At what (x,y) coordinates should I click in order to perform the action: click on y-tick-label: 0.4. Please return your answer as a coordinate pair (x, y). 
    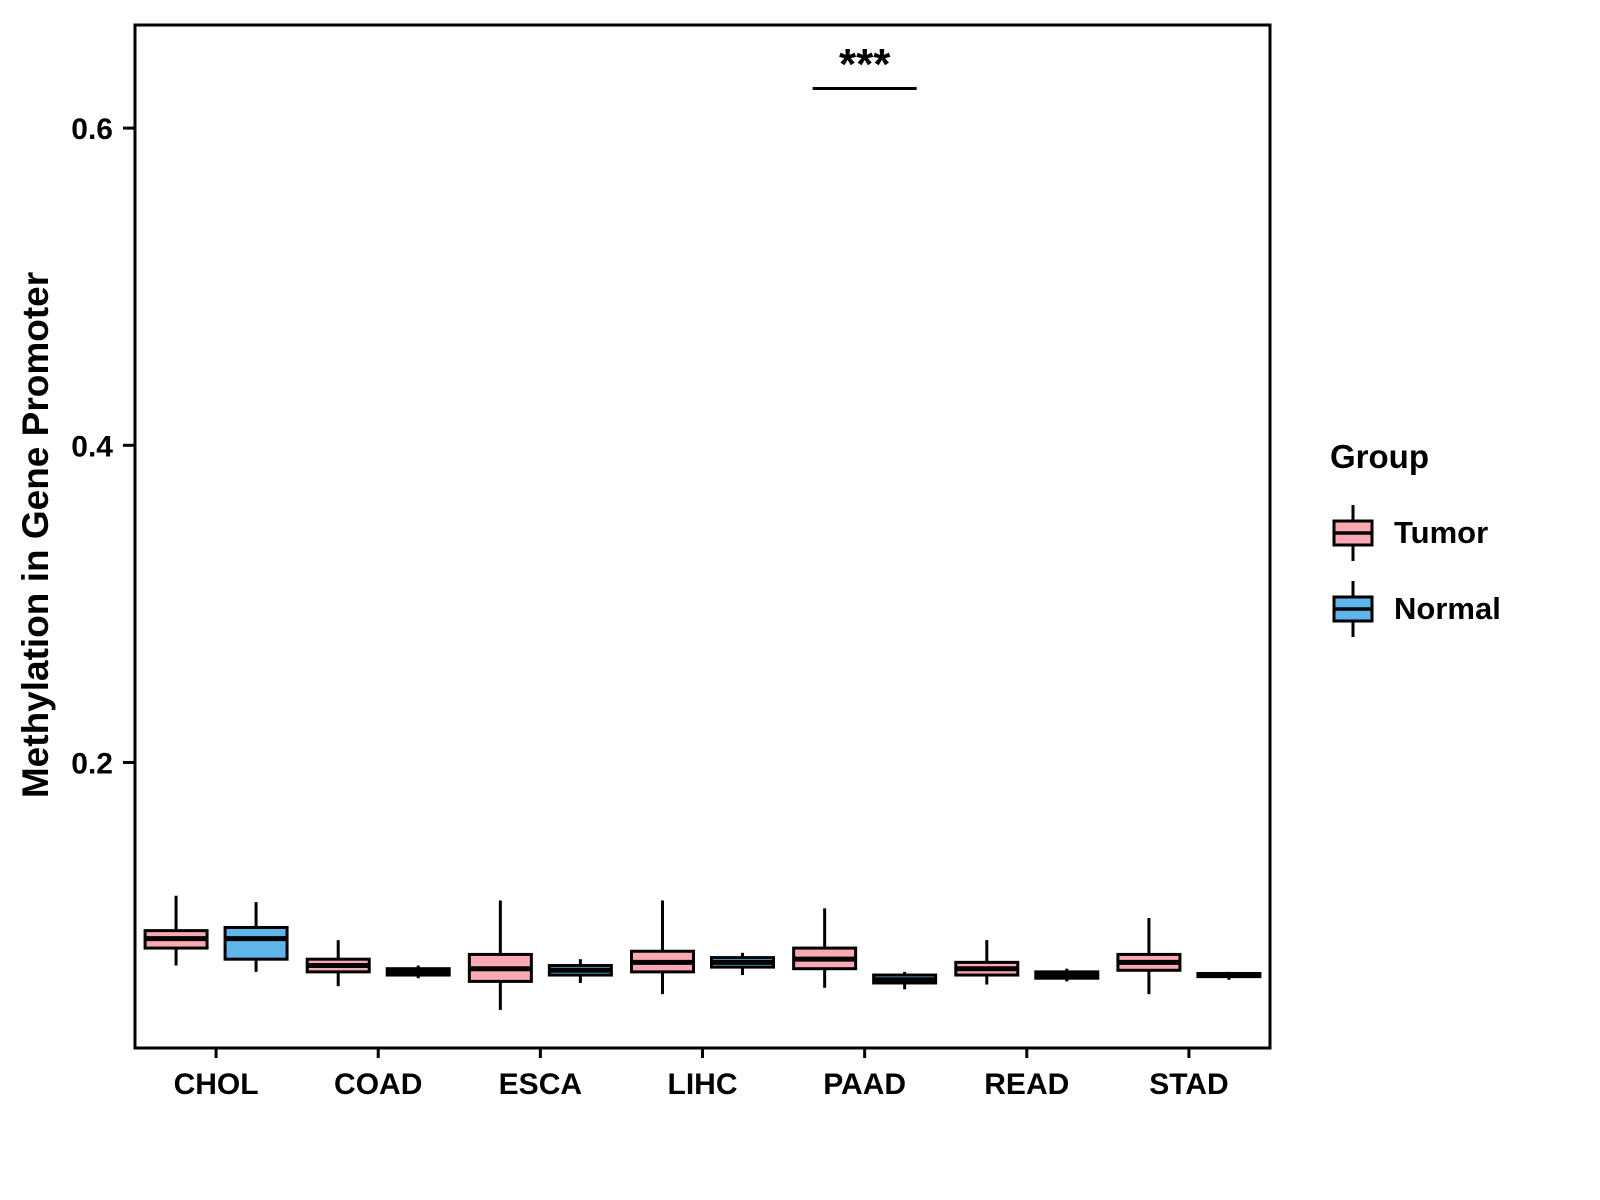
    Looking at the image, I should click on (92, 446).